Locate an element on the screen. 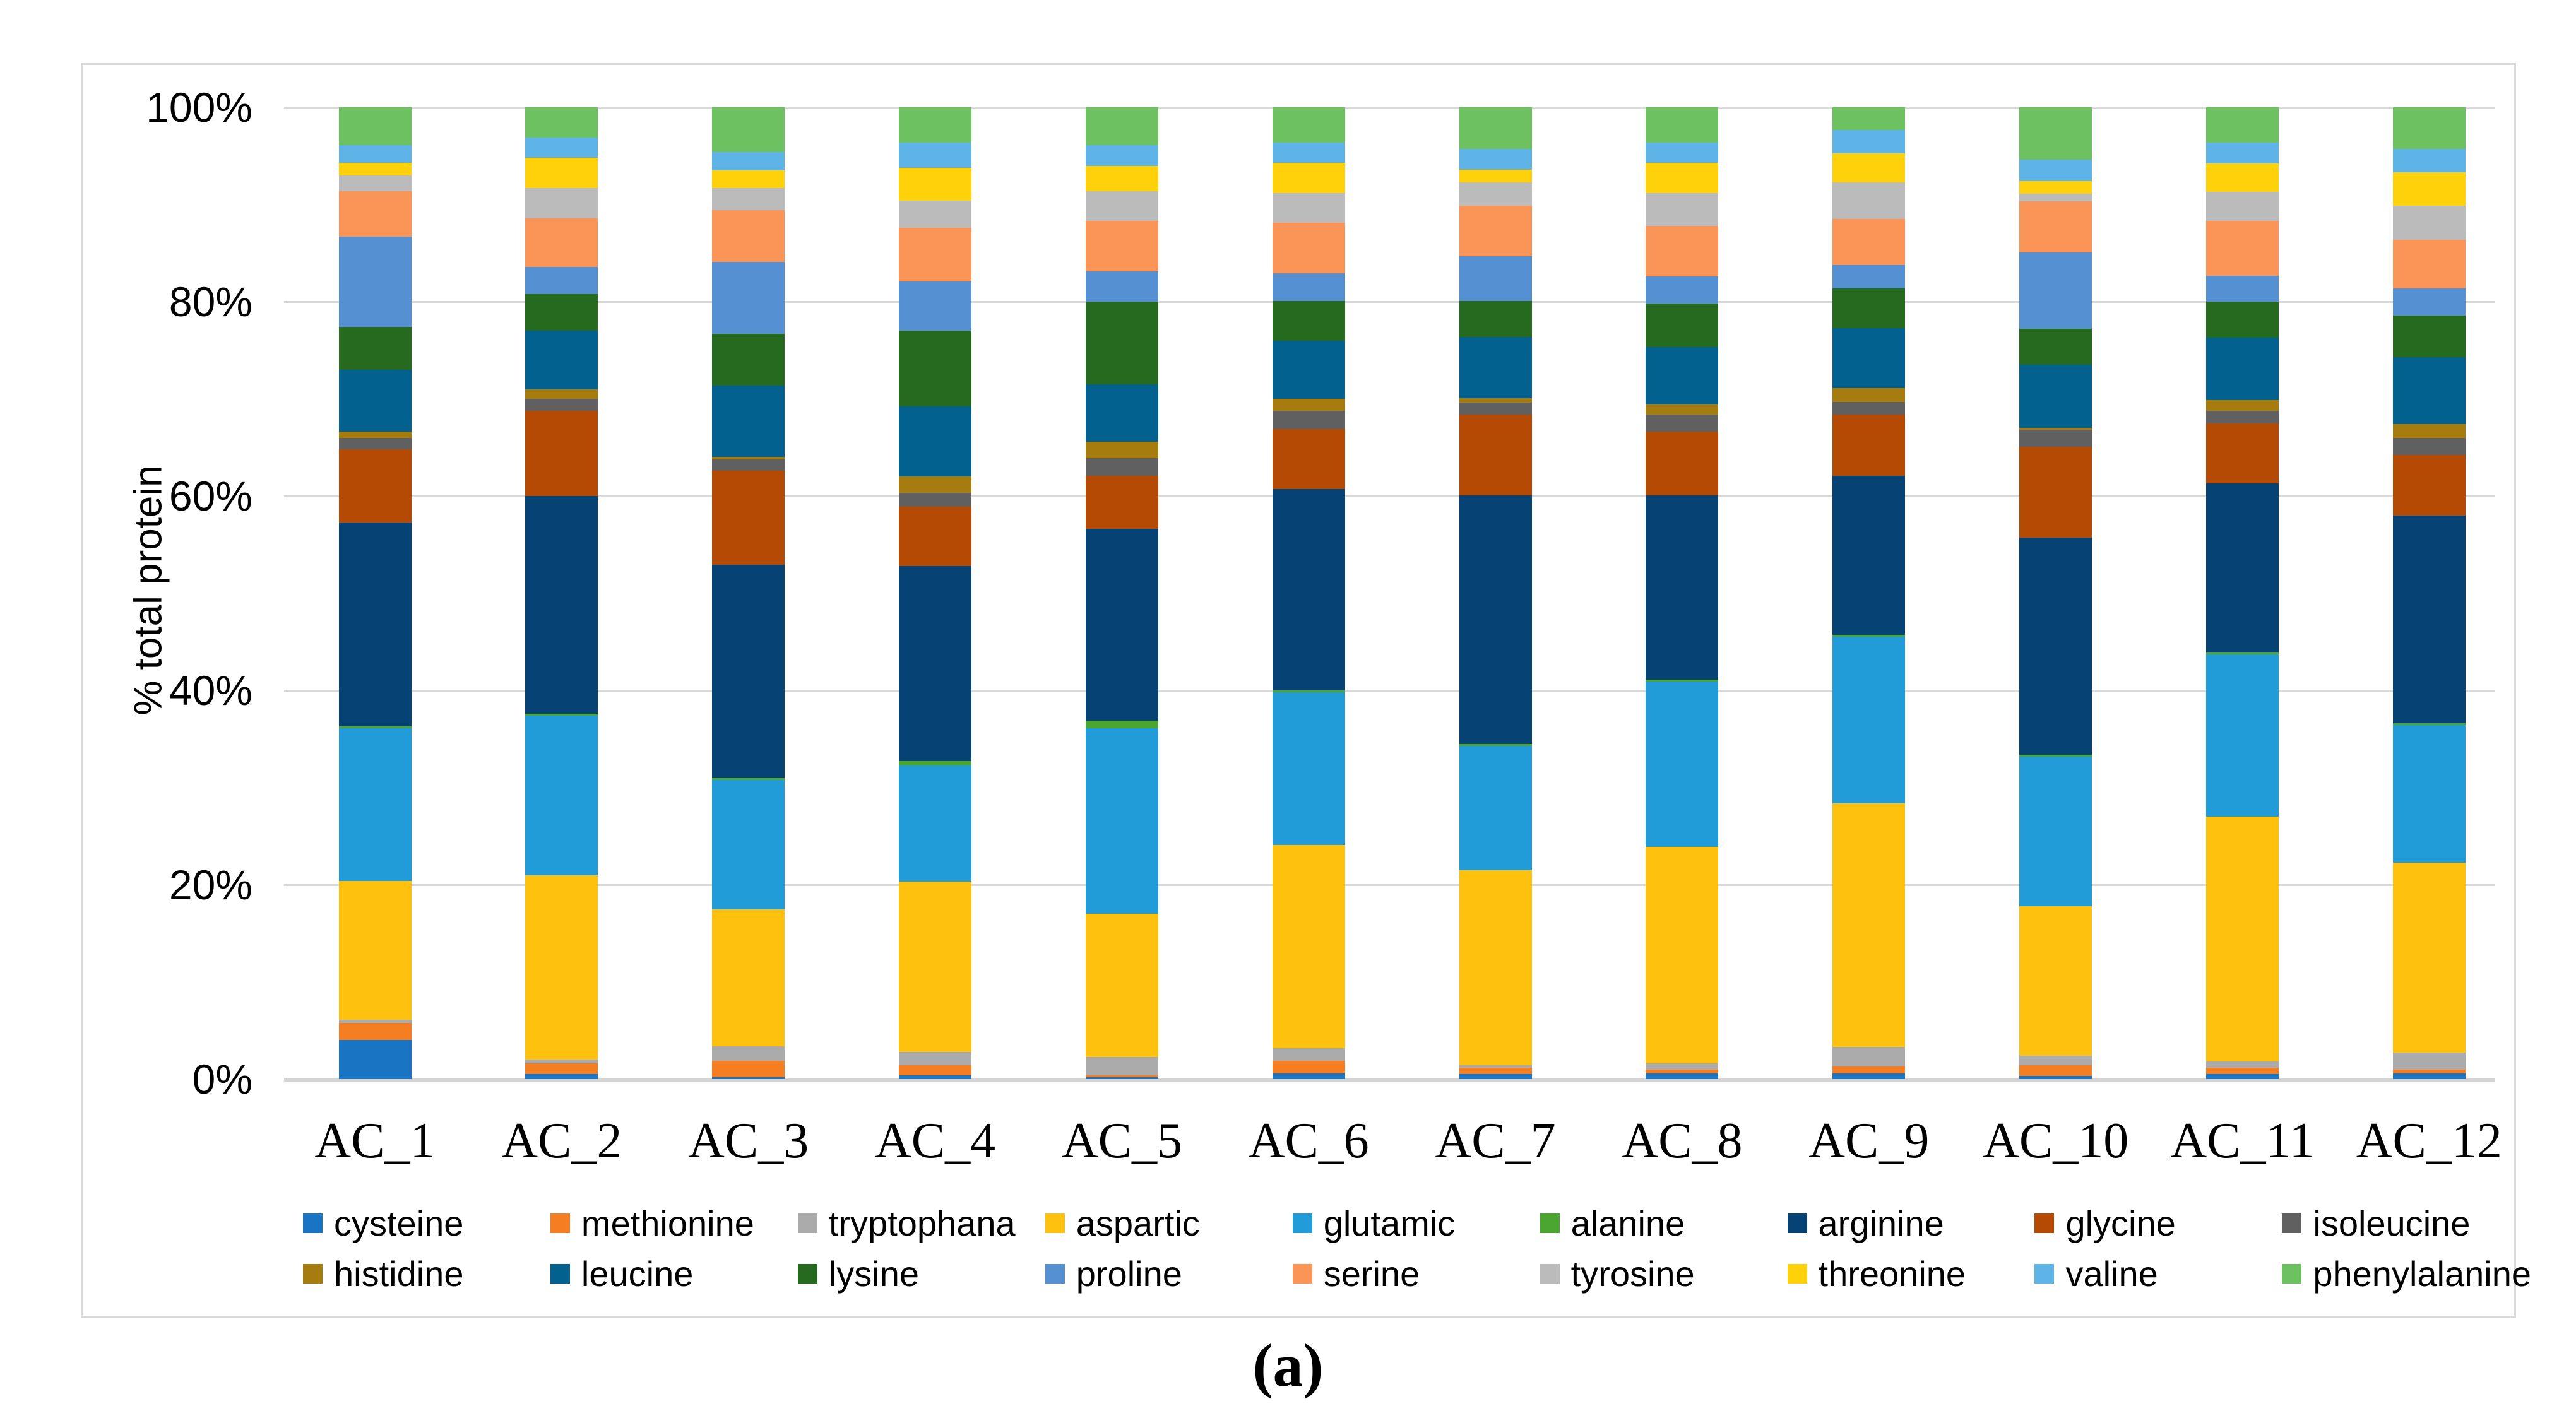  legend-item-arginine: arginine is located at coordinates (1911, 1223).